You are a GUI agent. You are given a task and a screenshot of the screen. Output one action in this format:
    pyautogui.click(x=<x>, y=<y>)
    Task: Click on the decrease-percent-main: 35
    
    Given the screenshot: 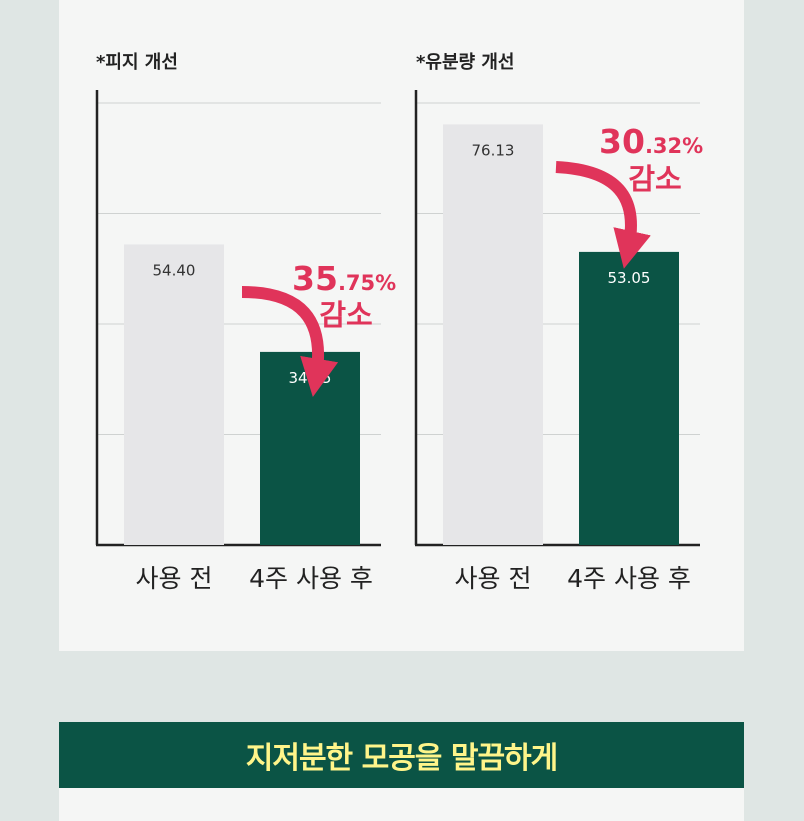 What is the action you would take?
    pyautogui.click(x=315, y=278)
    